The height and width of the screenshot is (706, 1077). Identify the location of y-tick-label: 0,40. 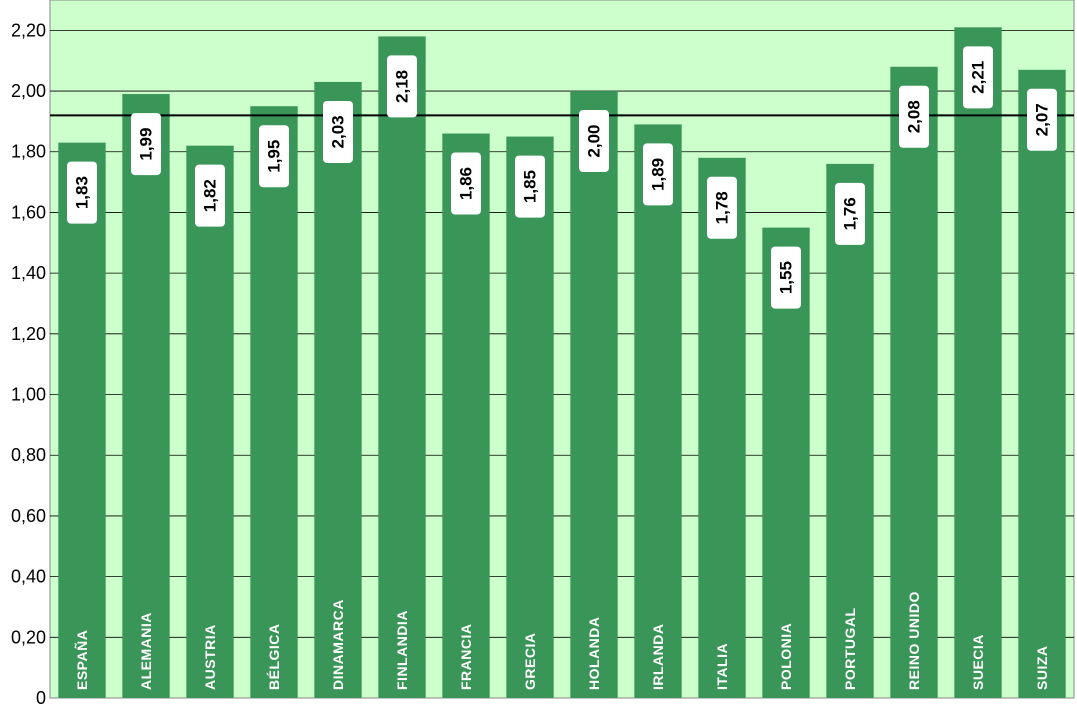
(28, 577).